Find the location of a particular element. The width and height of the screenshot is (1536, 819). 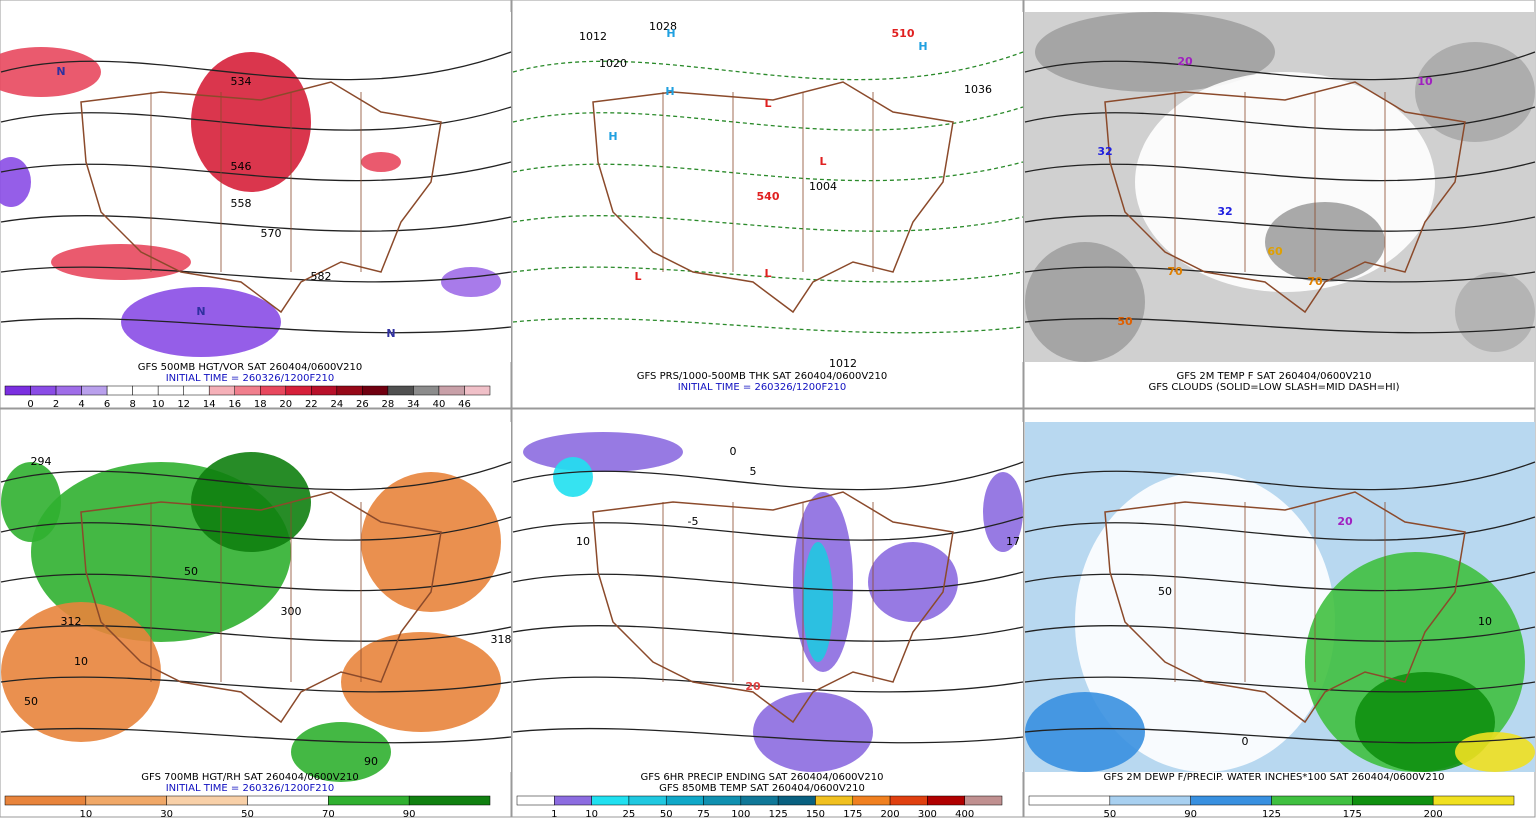

colorbar-label: 34 is located at coordinates (413, 404).